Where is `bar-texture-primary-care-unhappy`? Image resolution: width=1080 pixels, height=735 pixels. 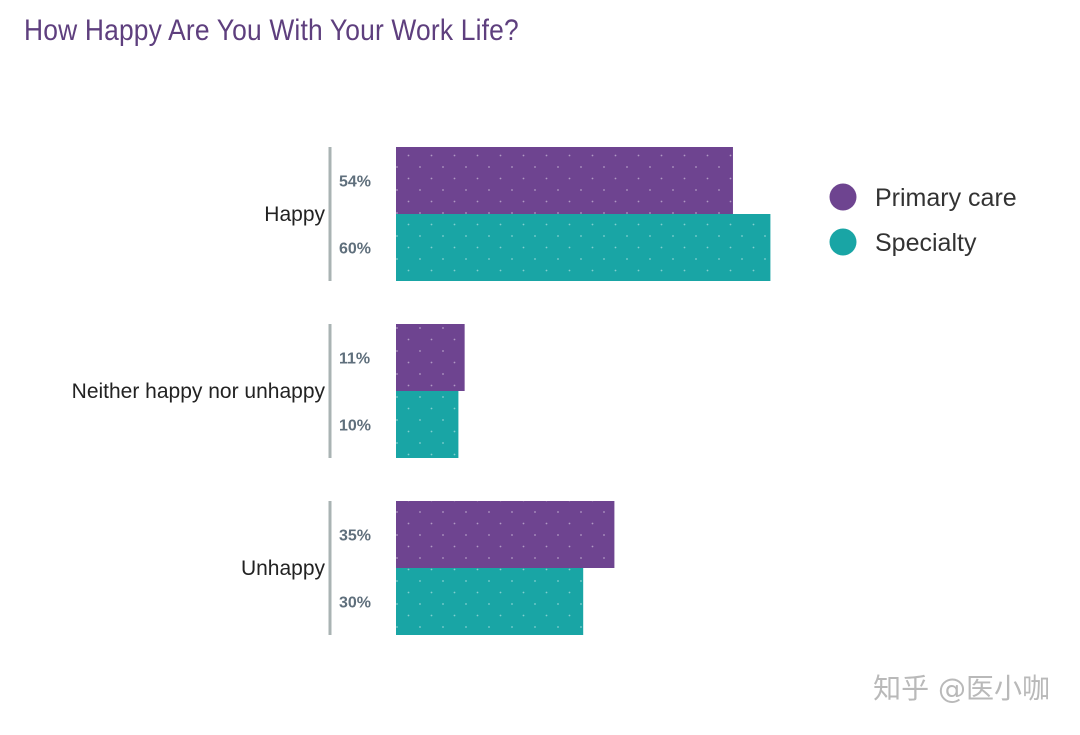 bar-texture-primary-care-unhappy is located at coordinates (505, 534).